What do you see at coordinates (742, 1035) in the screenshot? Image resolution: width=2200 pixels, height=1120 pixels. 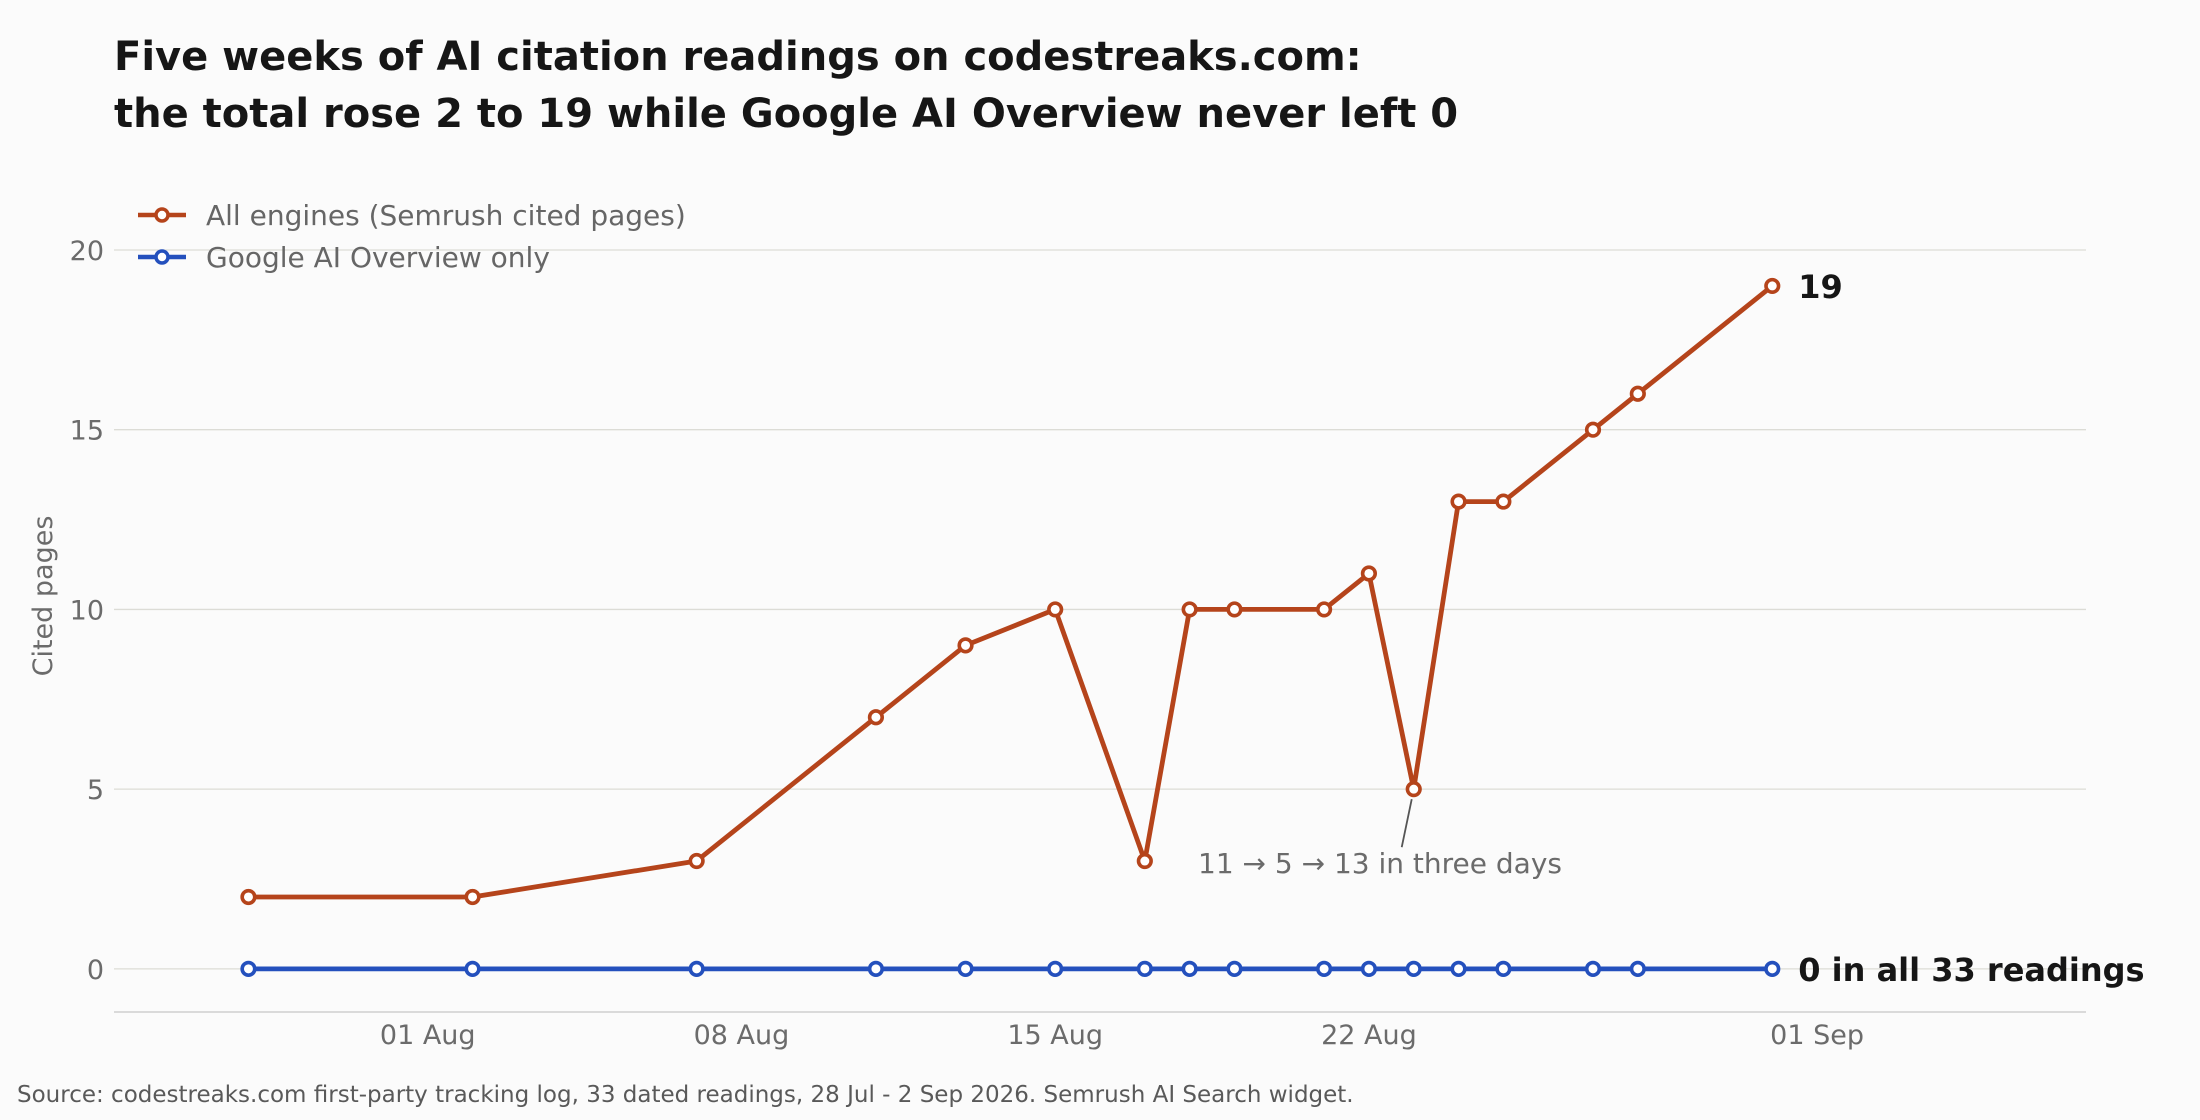 I see `x-tick-label: 08 Aug` at bounding box center [742, 1035].